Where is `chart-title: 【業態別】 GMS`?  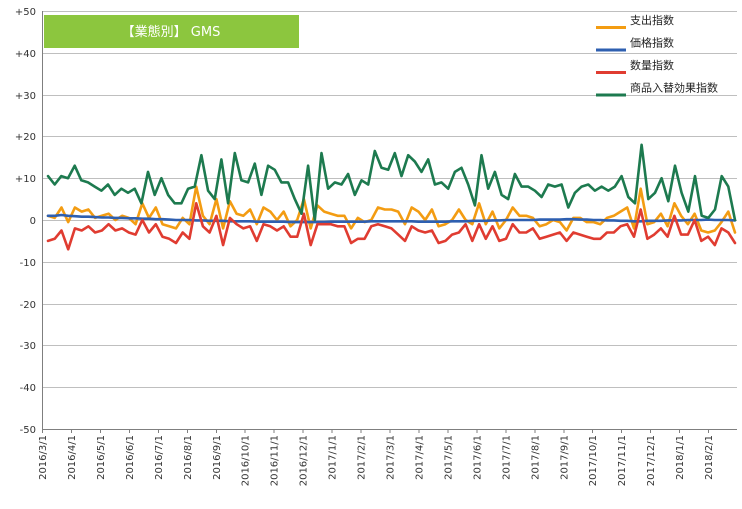
chart-title: 【業態別】 GMS is located at coordinates (171, 32).